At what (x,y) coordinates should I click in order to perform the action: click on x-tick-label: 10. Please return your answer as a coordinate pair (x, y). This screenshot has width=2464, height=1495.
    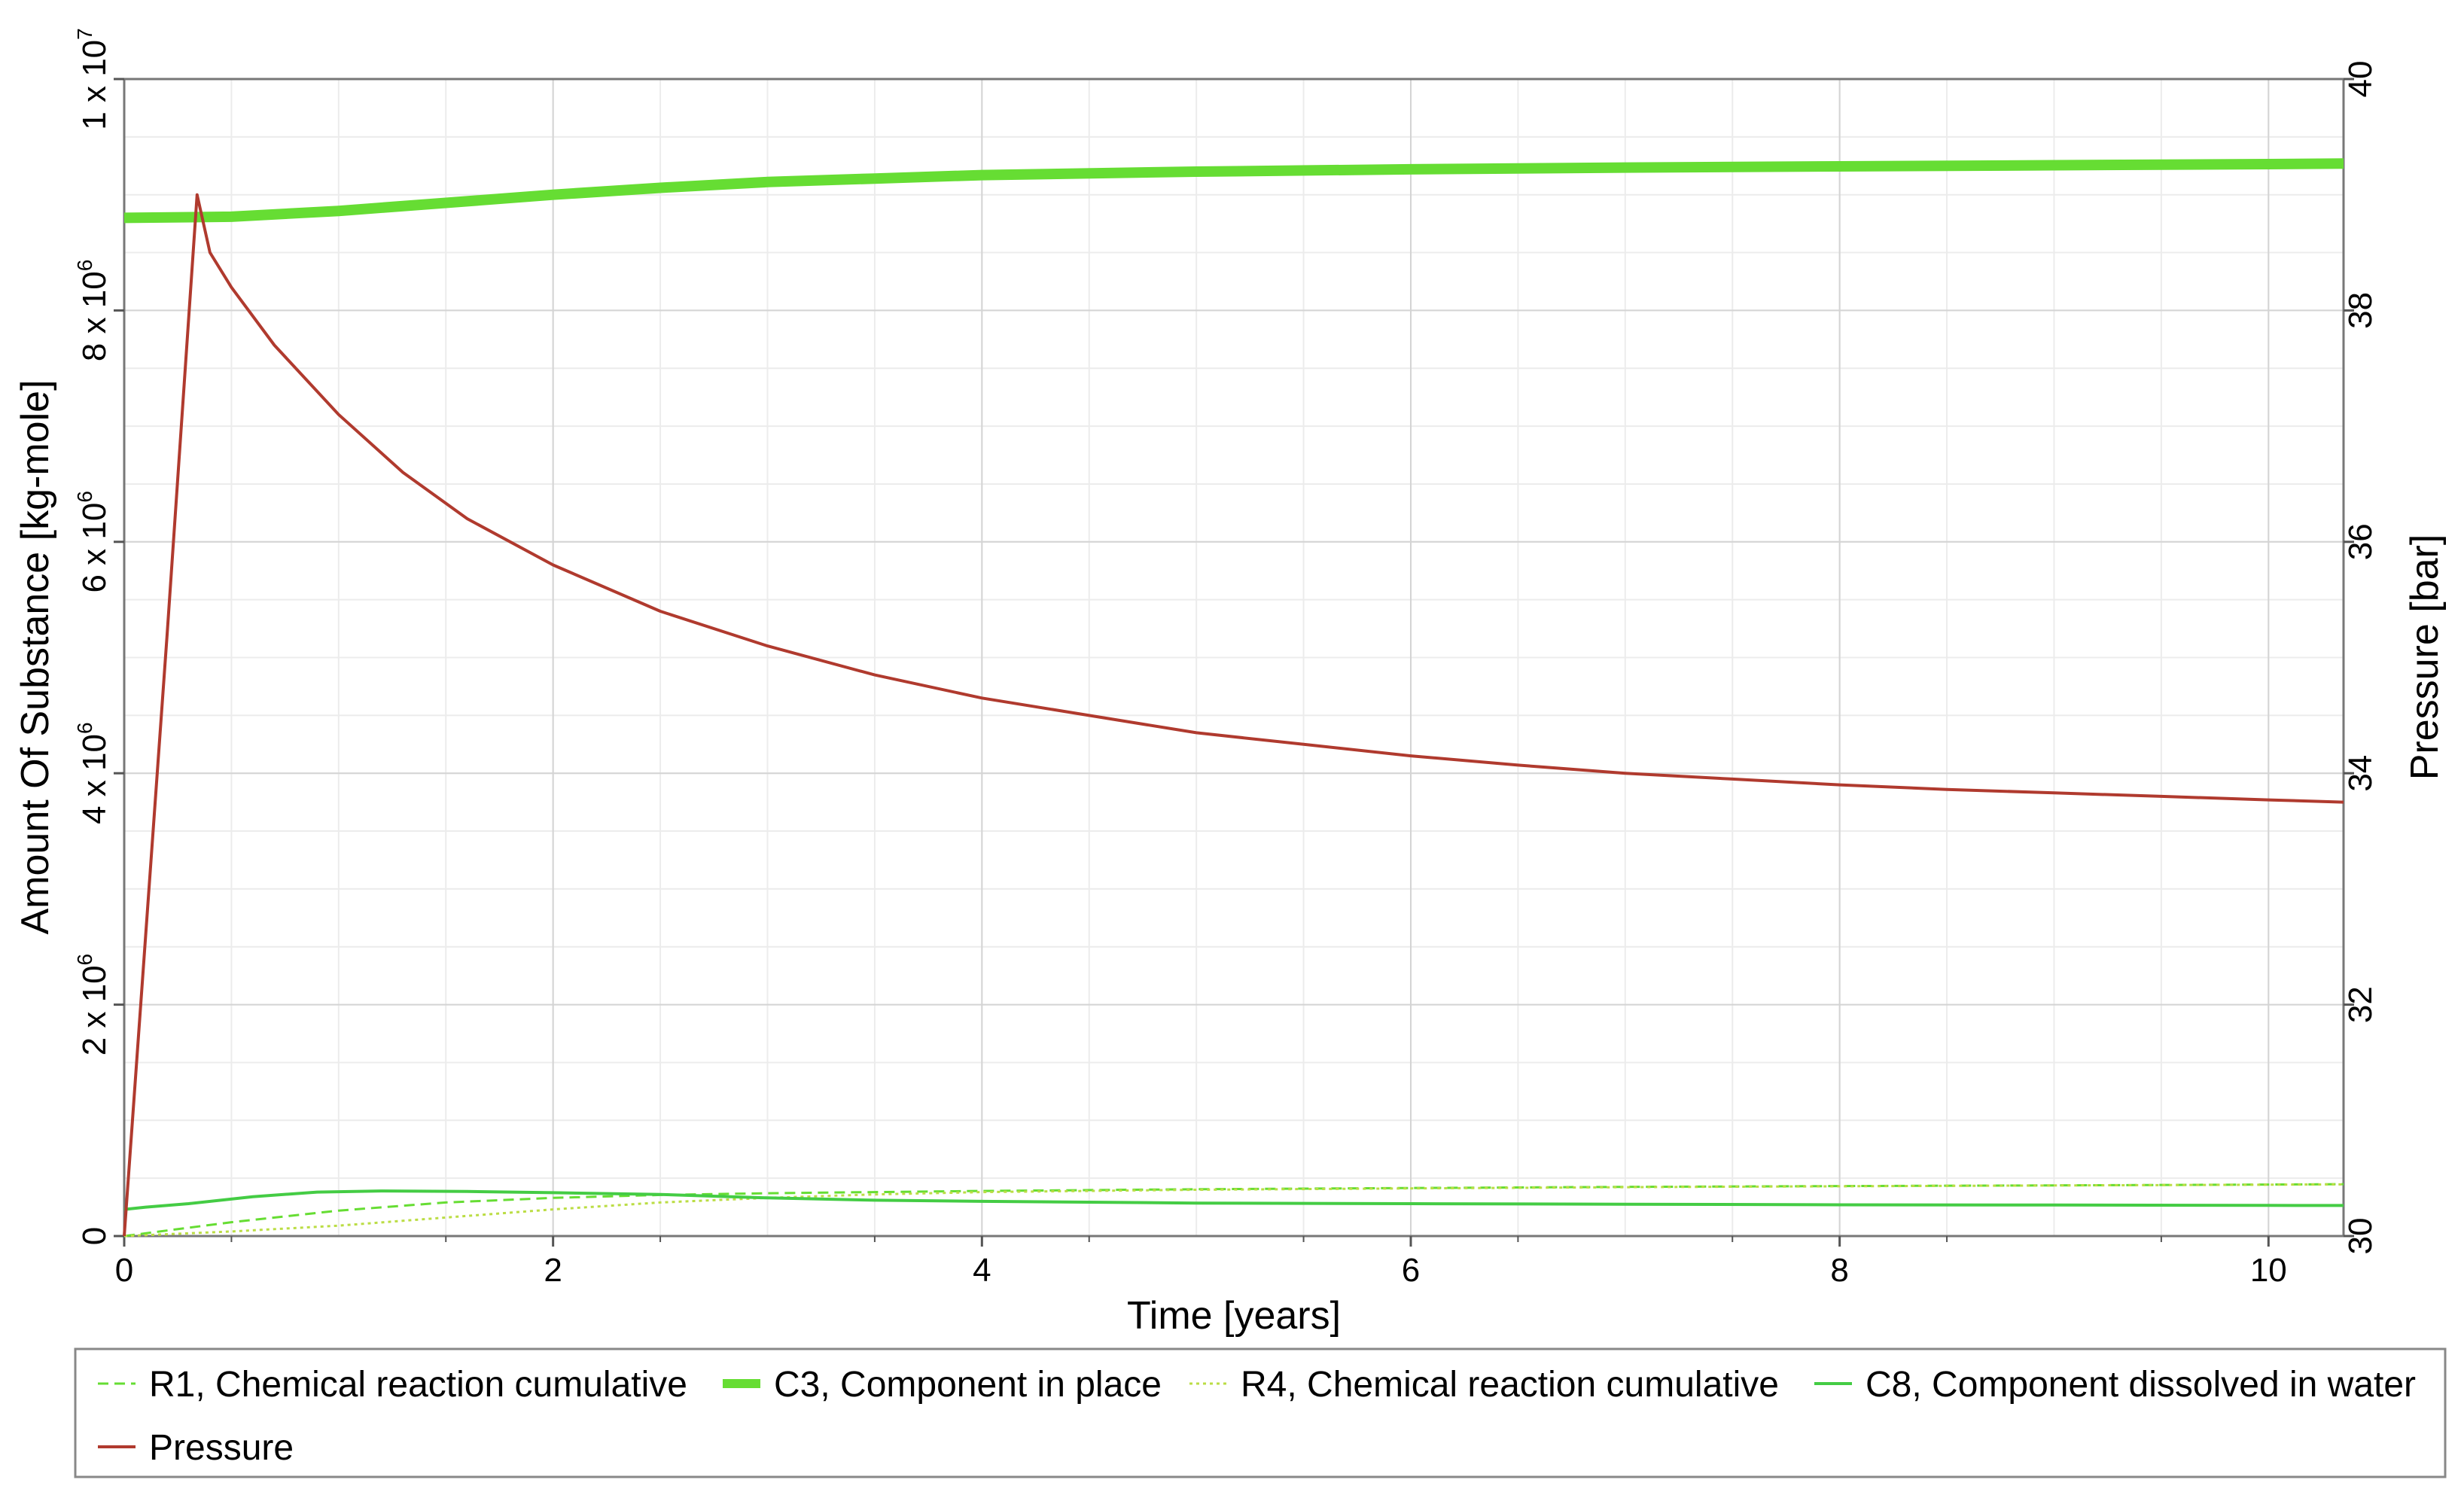
    Looking at the image, I should click on (2268, 1270).